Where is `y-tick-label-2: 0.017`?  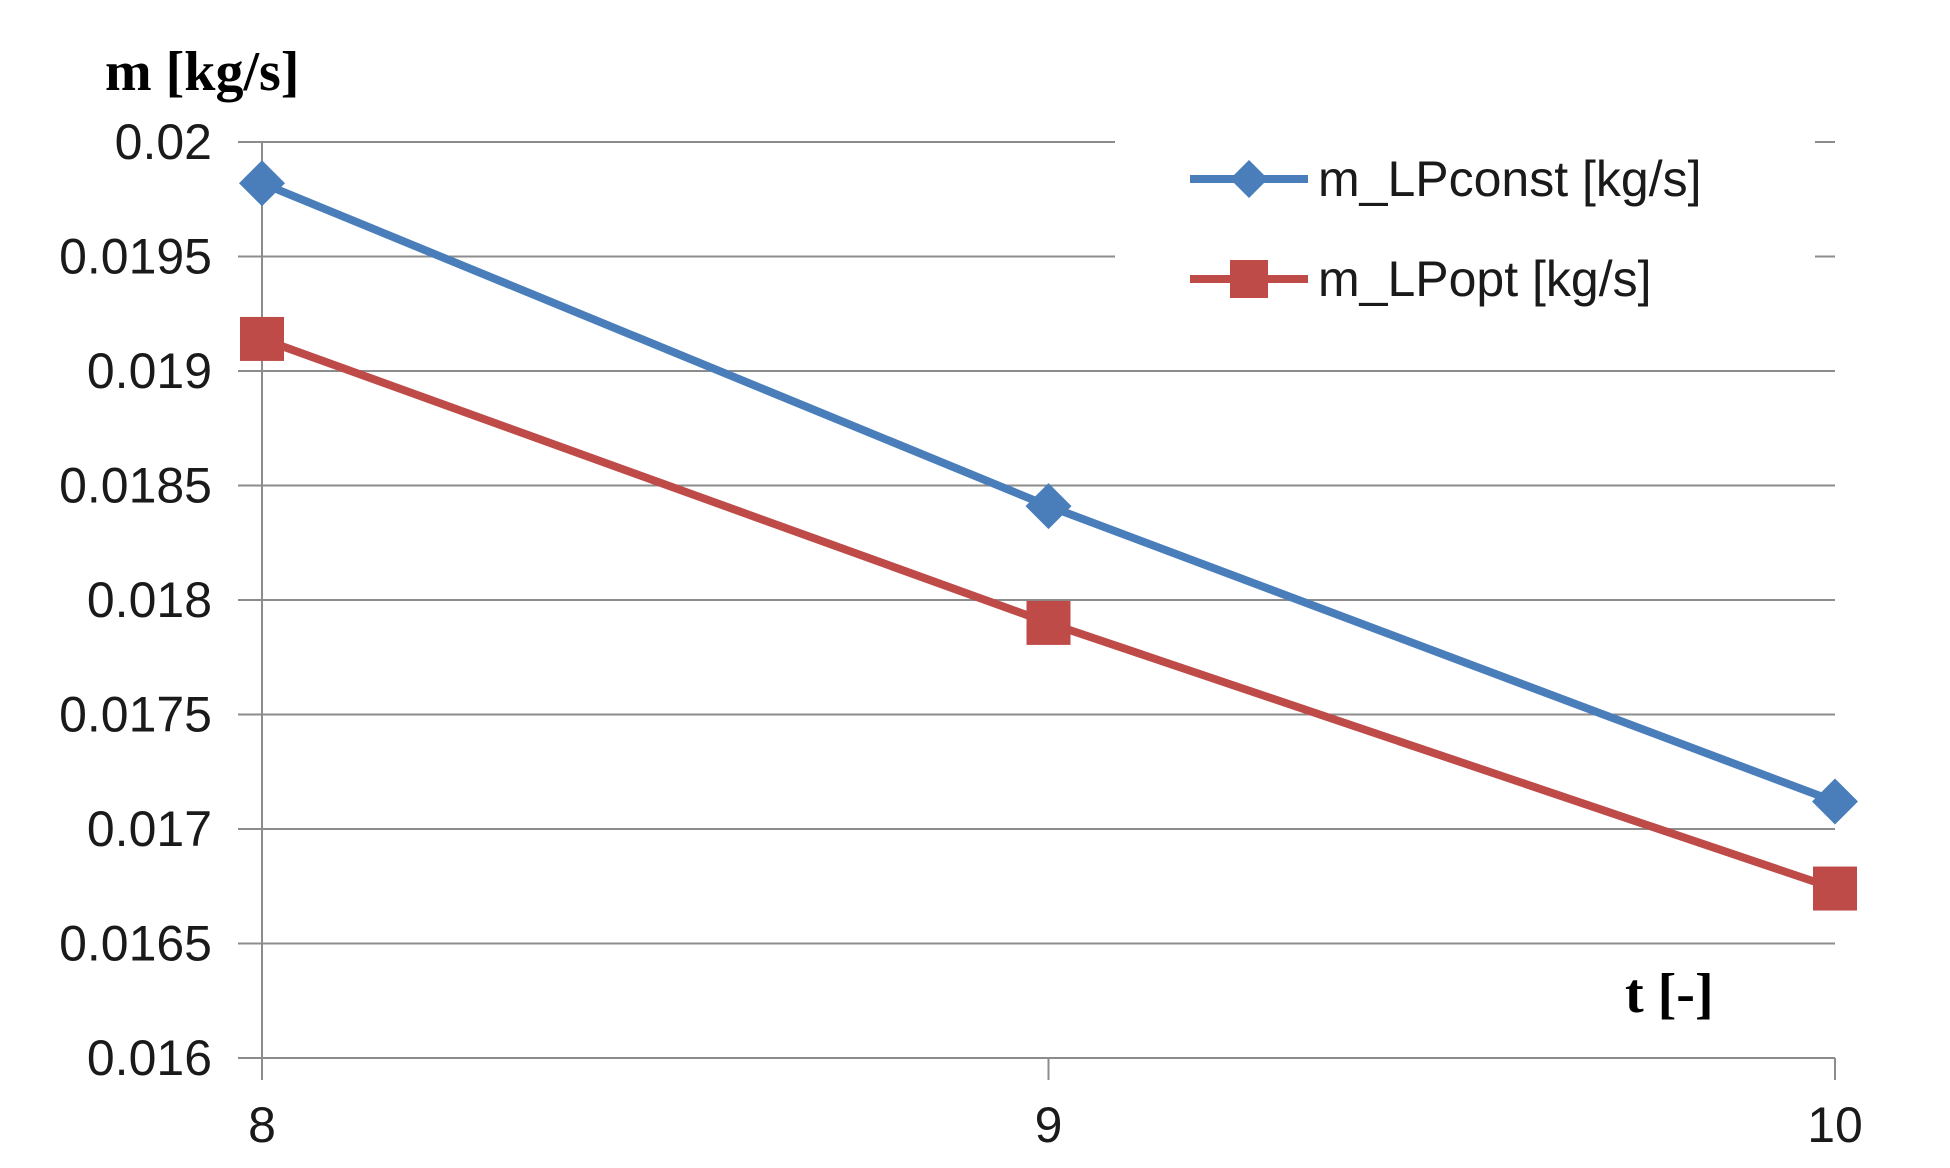 y-tick-label-2: 0.017 is located at coordinates (149, 829).